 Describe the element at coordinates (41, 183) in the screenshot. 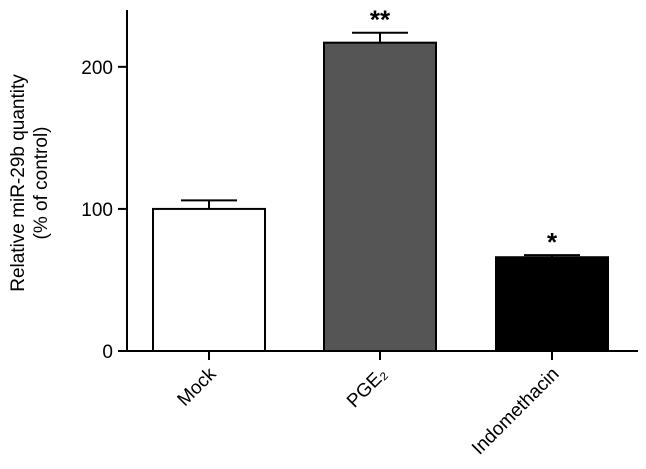

I see `y-axis-title-line-2: (% of control)` at that location.